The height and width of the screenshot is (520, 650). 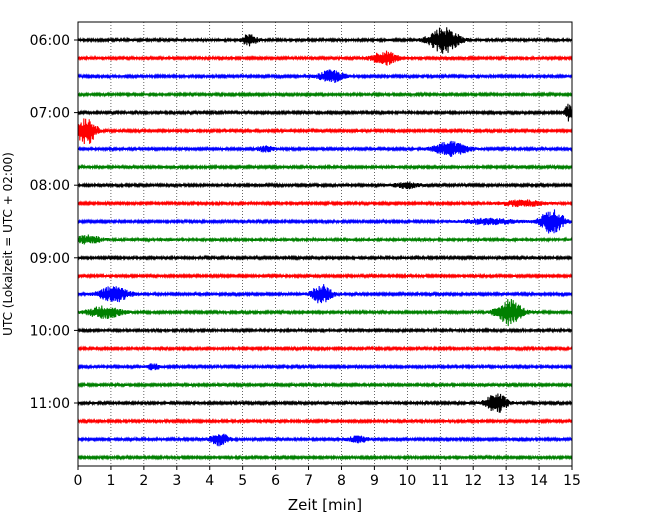 What do you see at coordinates (506, 481) in the screenshot?
I see `x-tick-label: 13` at bounding box center [506, 481].